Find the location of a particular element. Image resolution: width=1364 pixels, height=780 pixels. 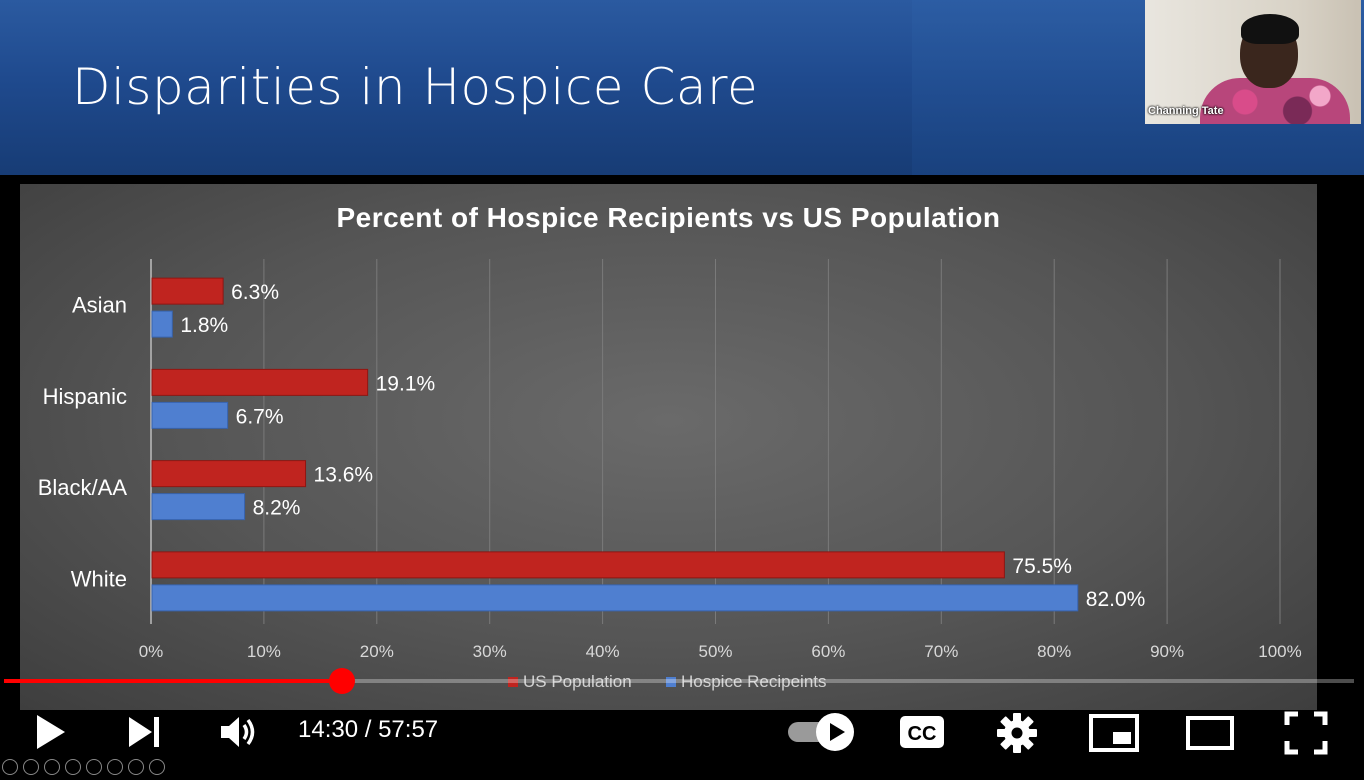

progress-scrubber is located at coordinates (341, 681).